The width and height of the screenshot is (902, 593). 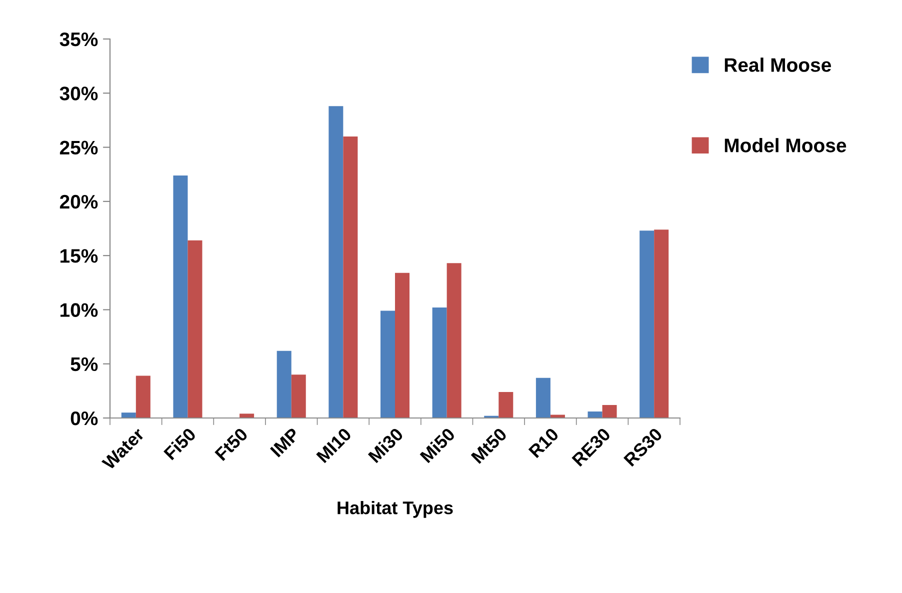 What do you see at coordinates (79, 93) in the screenshot?
I see `y-tick-label: 30%` at bounding box center [79, 93].